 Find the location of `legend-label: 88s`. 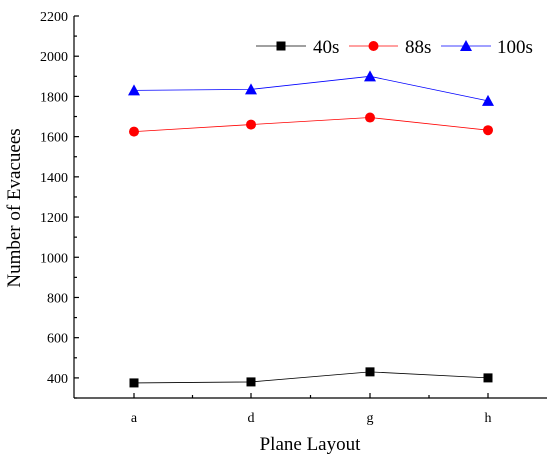

legend-label: 88s is located at coordinates (418, 47).